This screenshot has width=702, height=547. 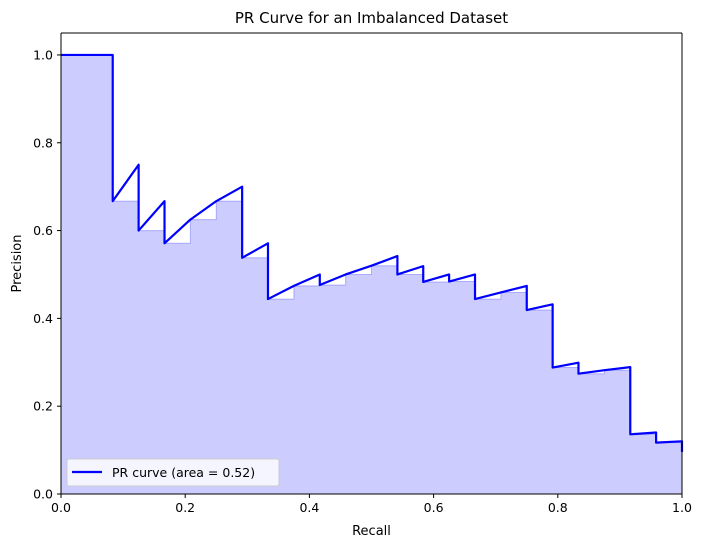 What do you see at coordinates (43, 406) in the screenshot?
I see `y-tick-label: 0.2` at bounding box center [43, 406].